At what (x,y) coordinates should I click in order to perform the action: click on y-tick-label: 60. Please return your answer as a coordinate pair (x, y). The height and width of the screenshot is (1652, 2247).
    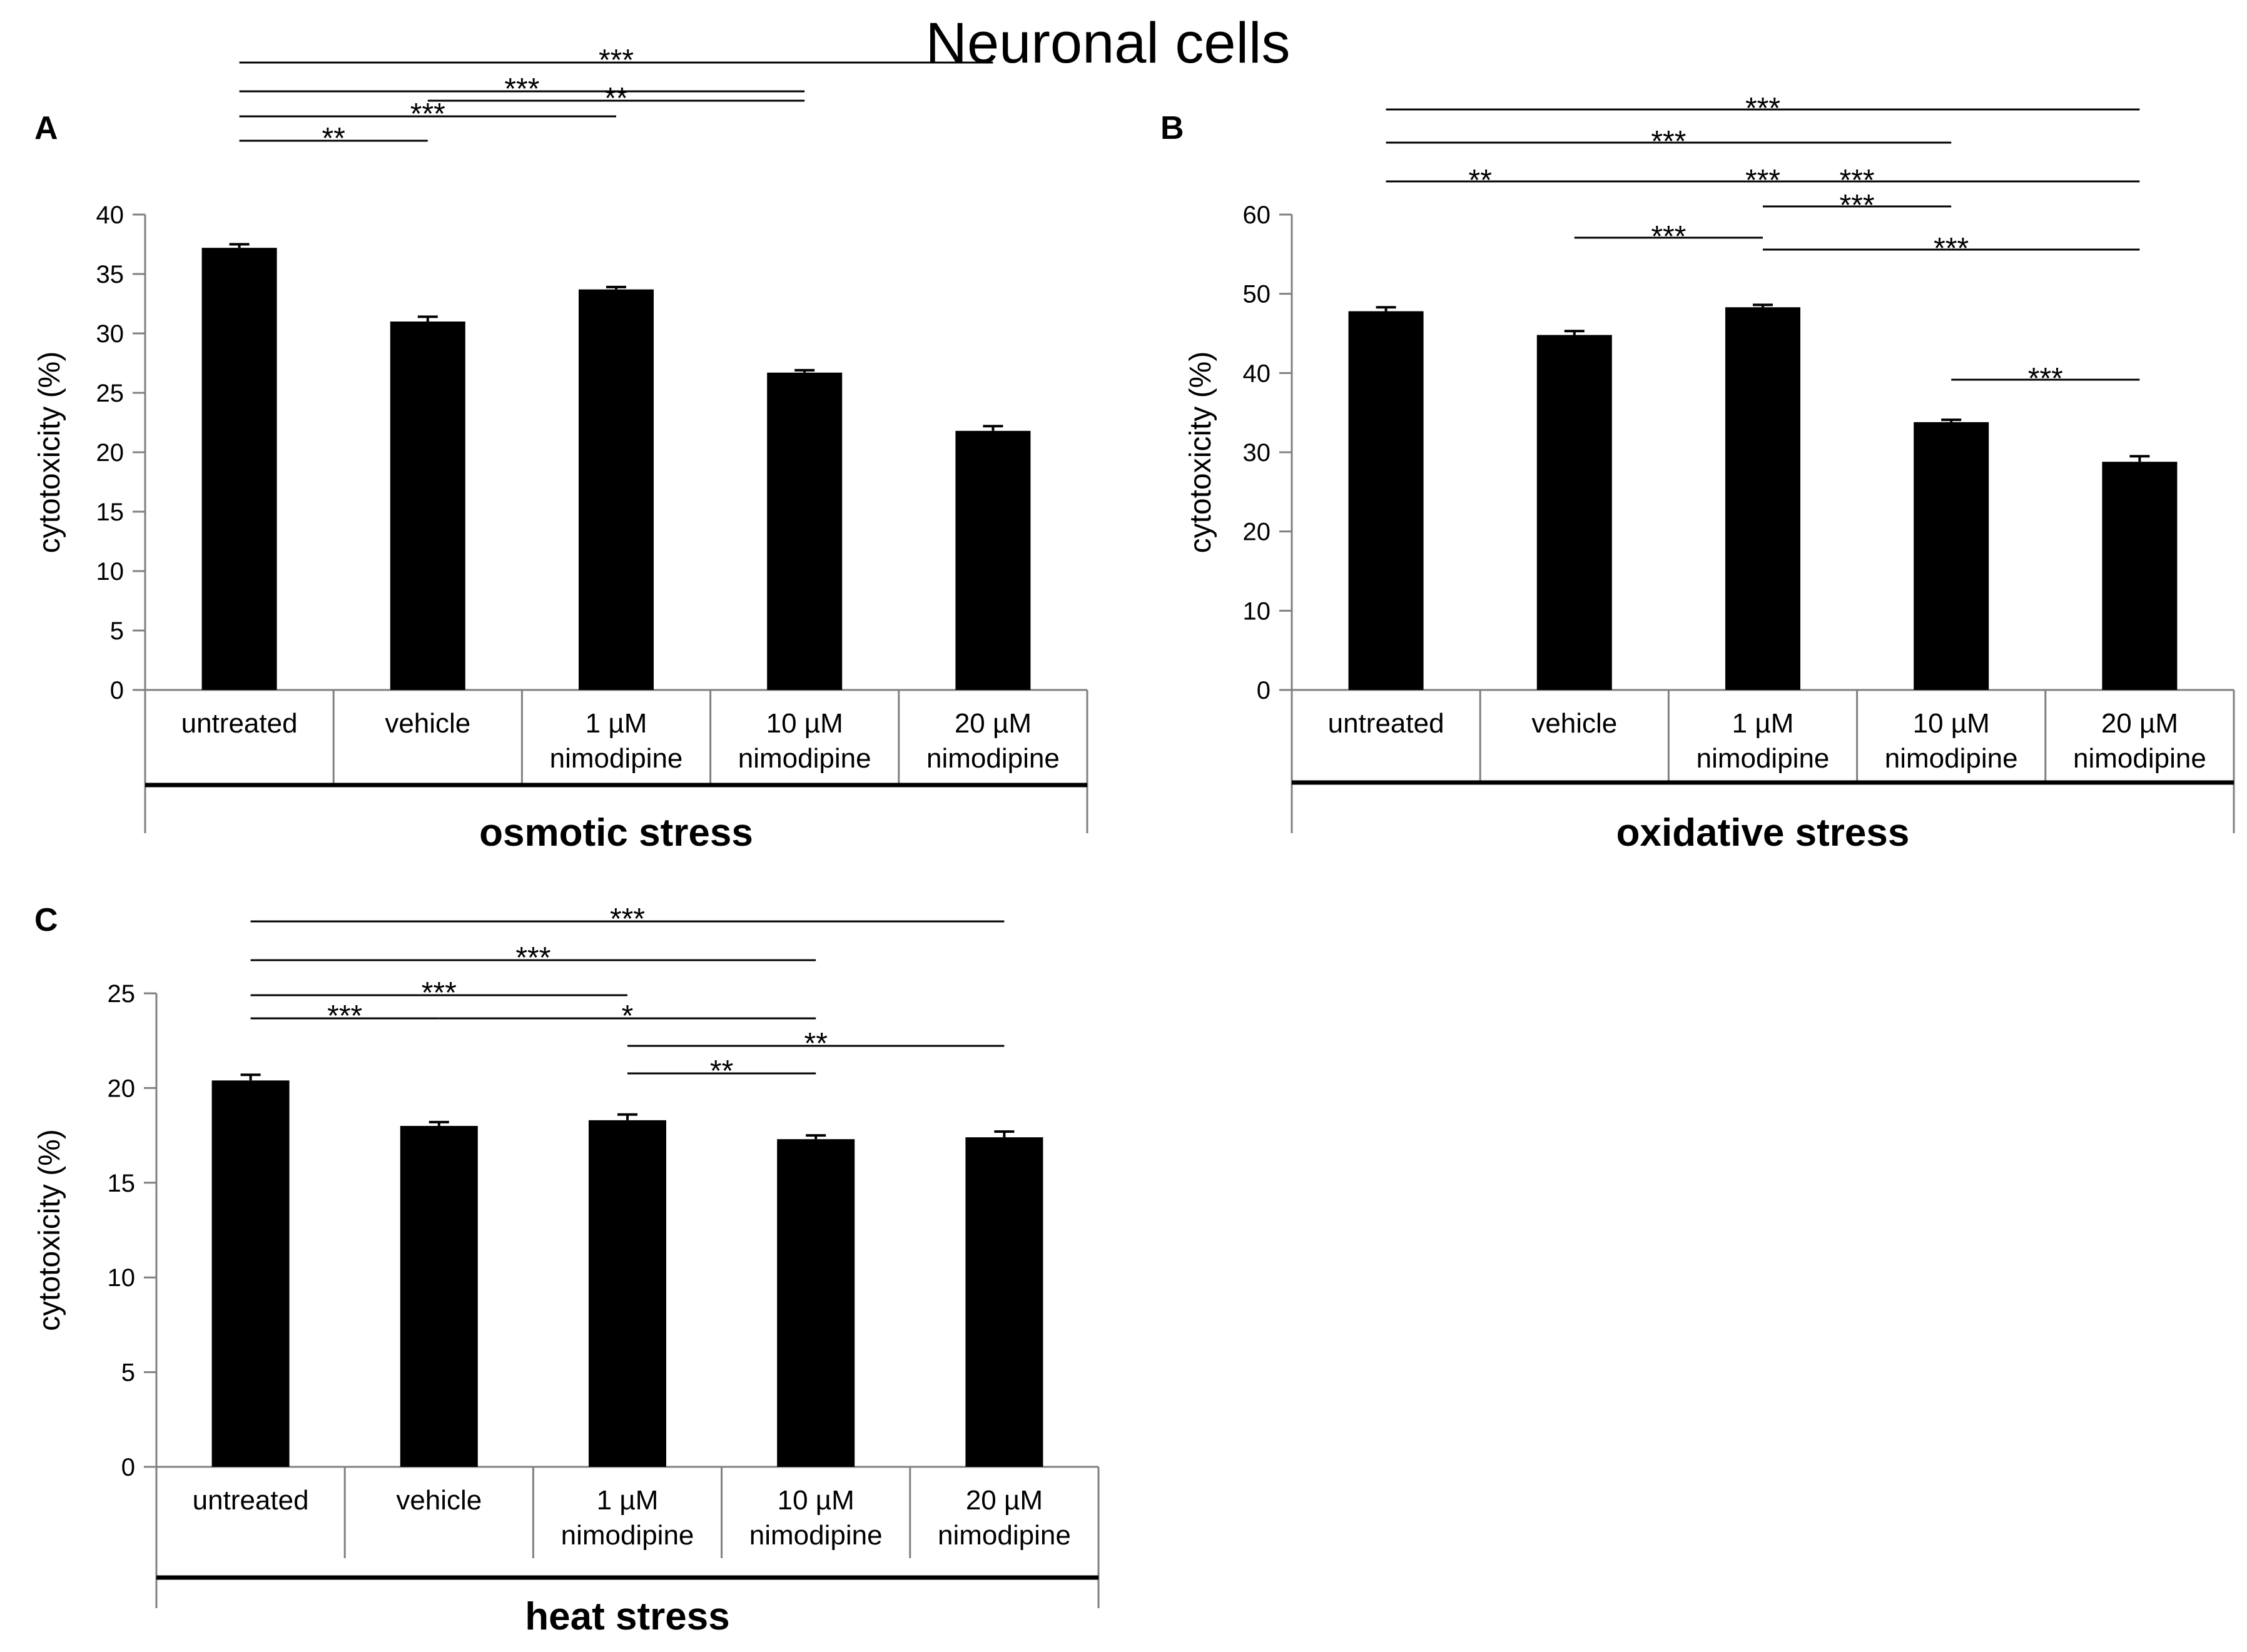
    Looking at the image, I should click on (1257, 215).